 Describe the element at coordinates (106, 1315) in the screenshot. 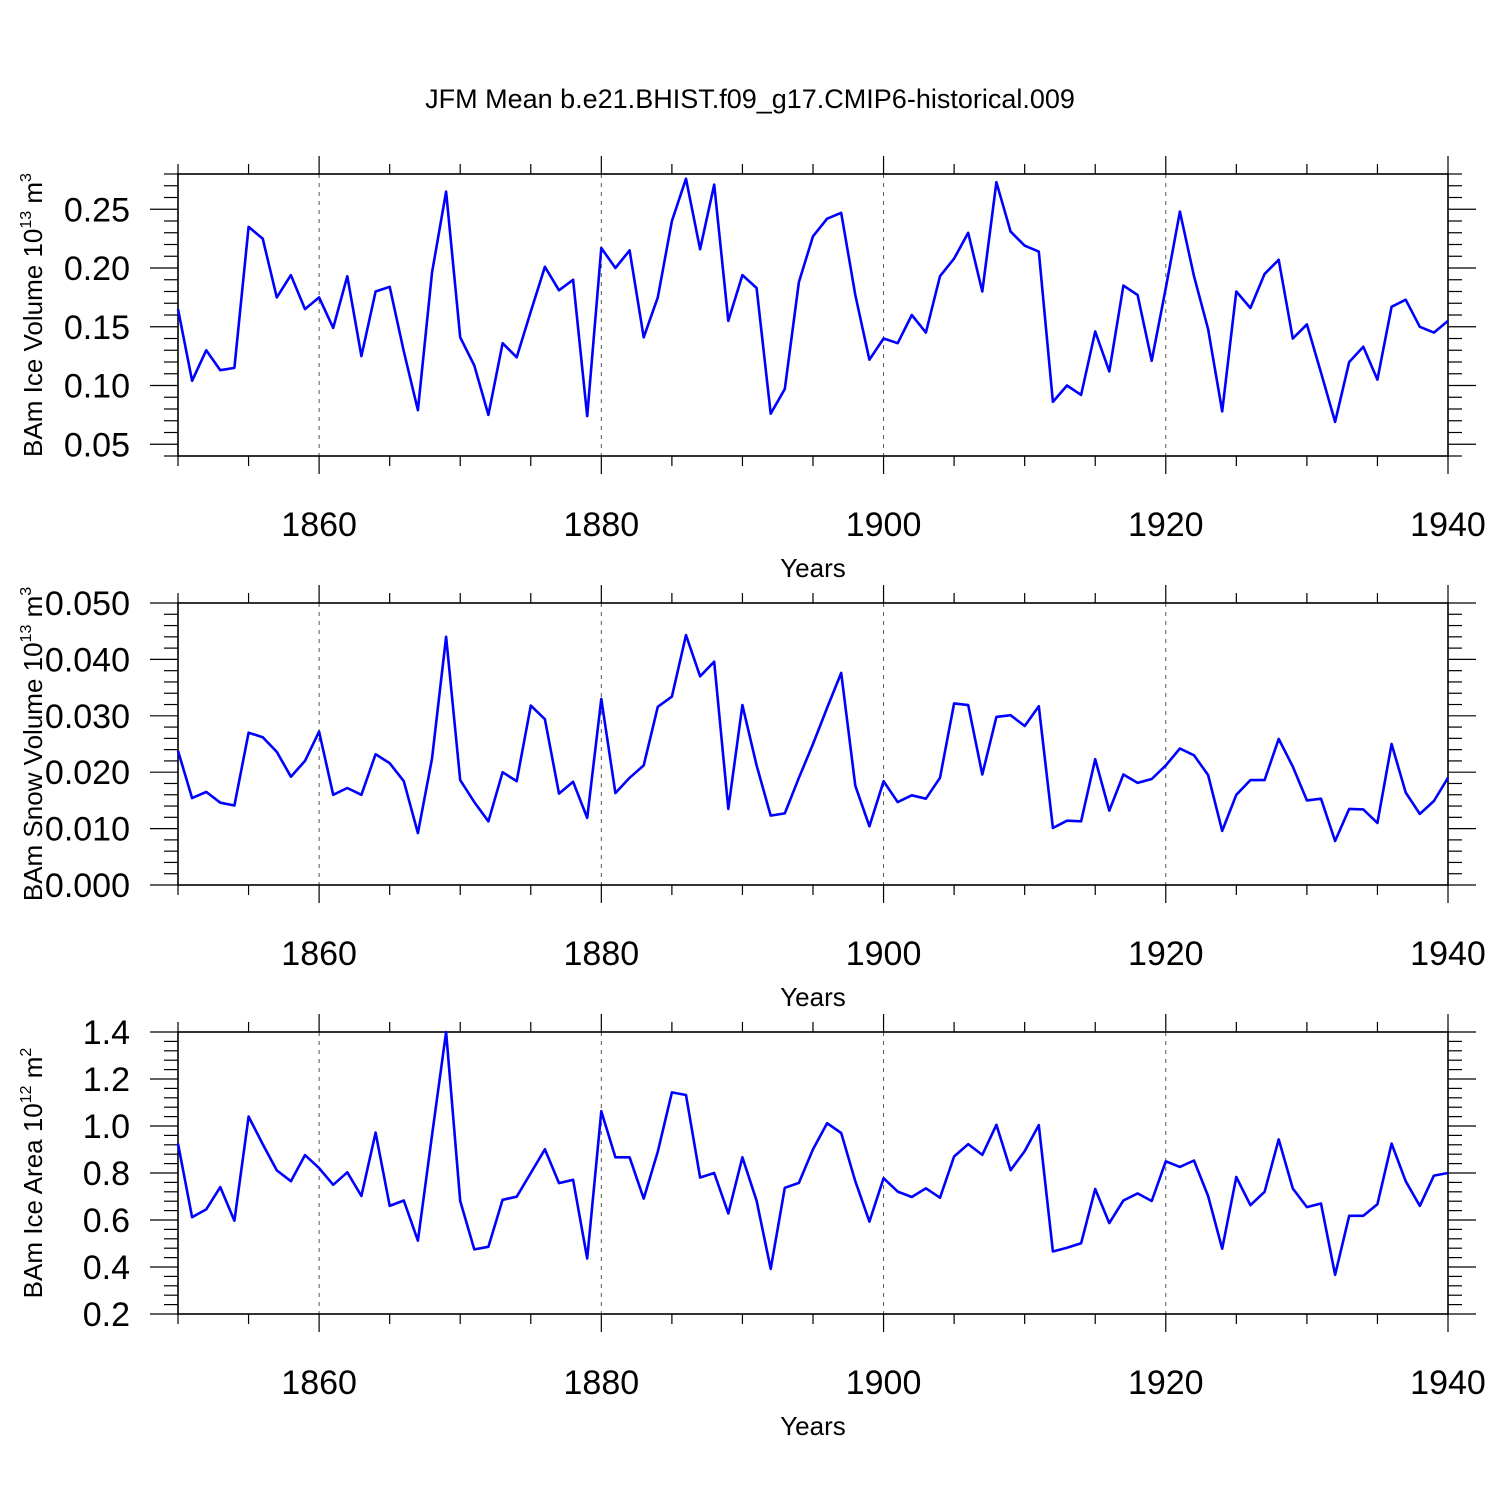

I see `y-tick-label: 0.2` at that location.